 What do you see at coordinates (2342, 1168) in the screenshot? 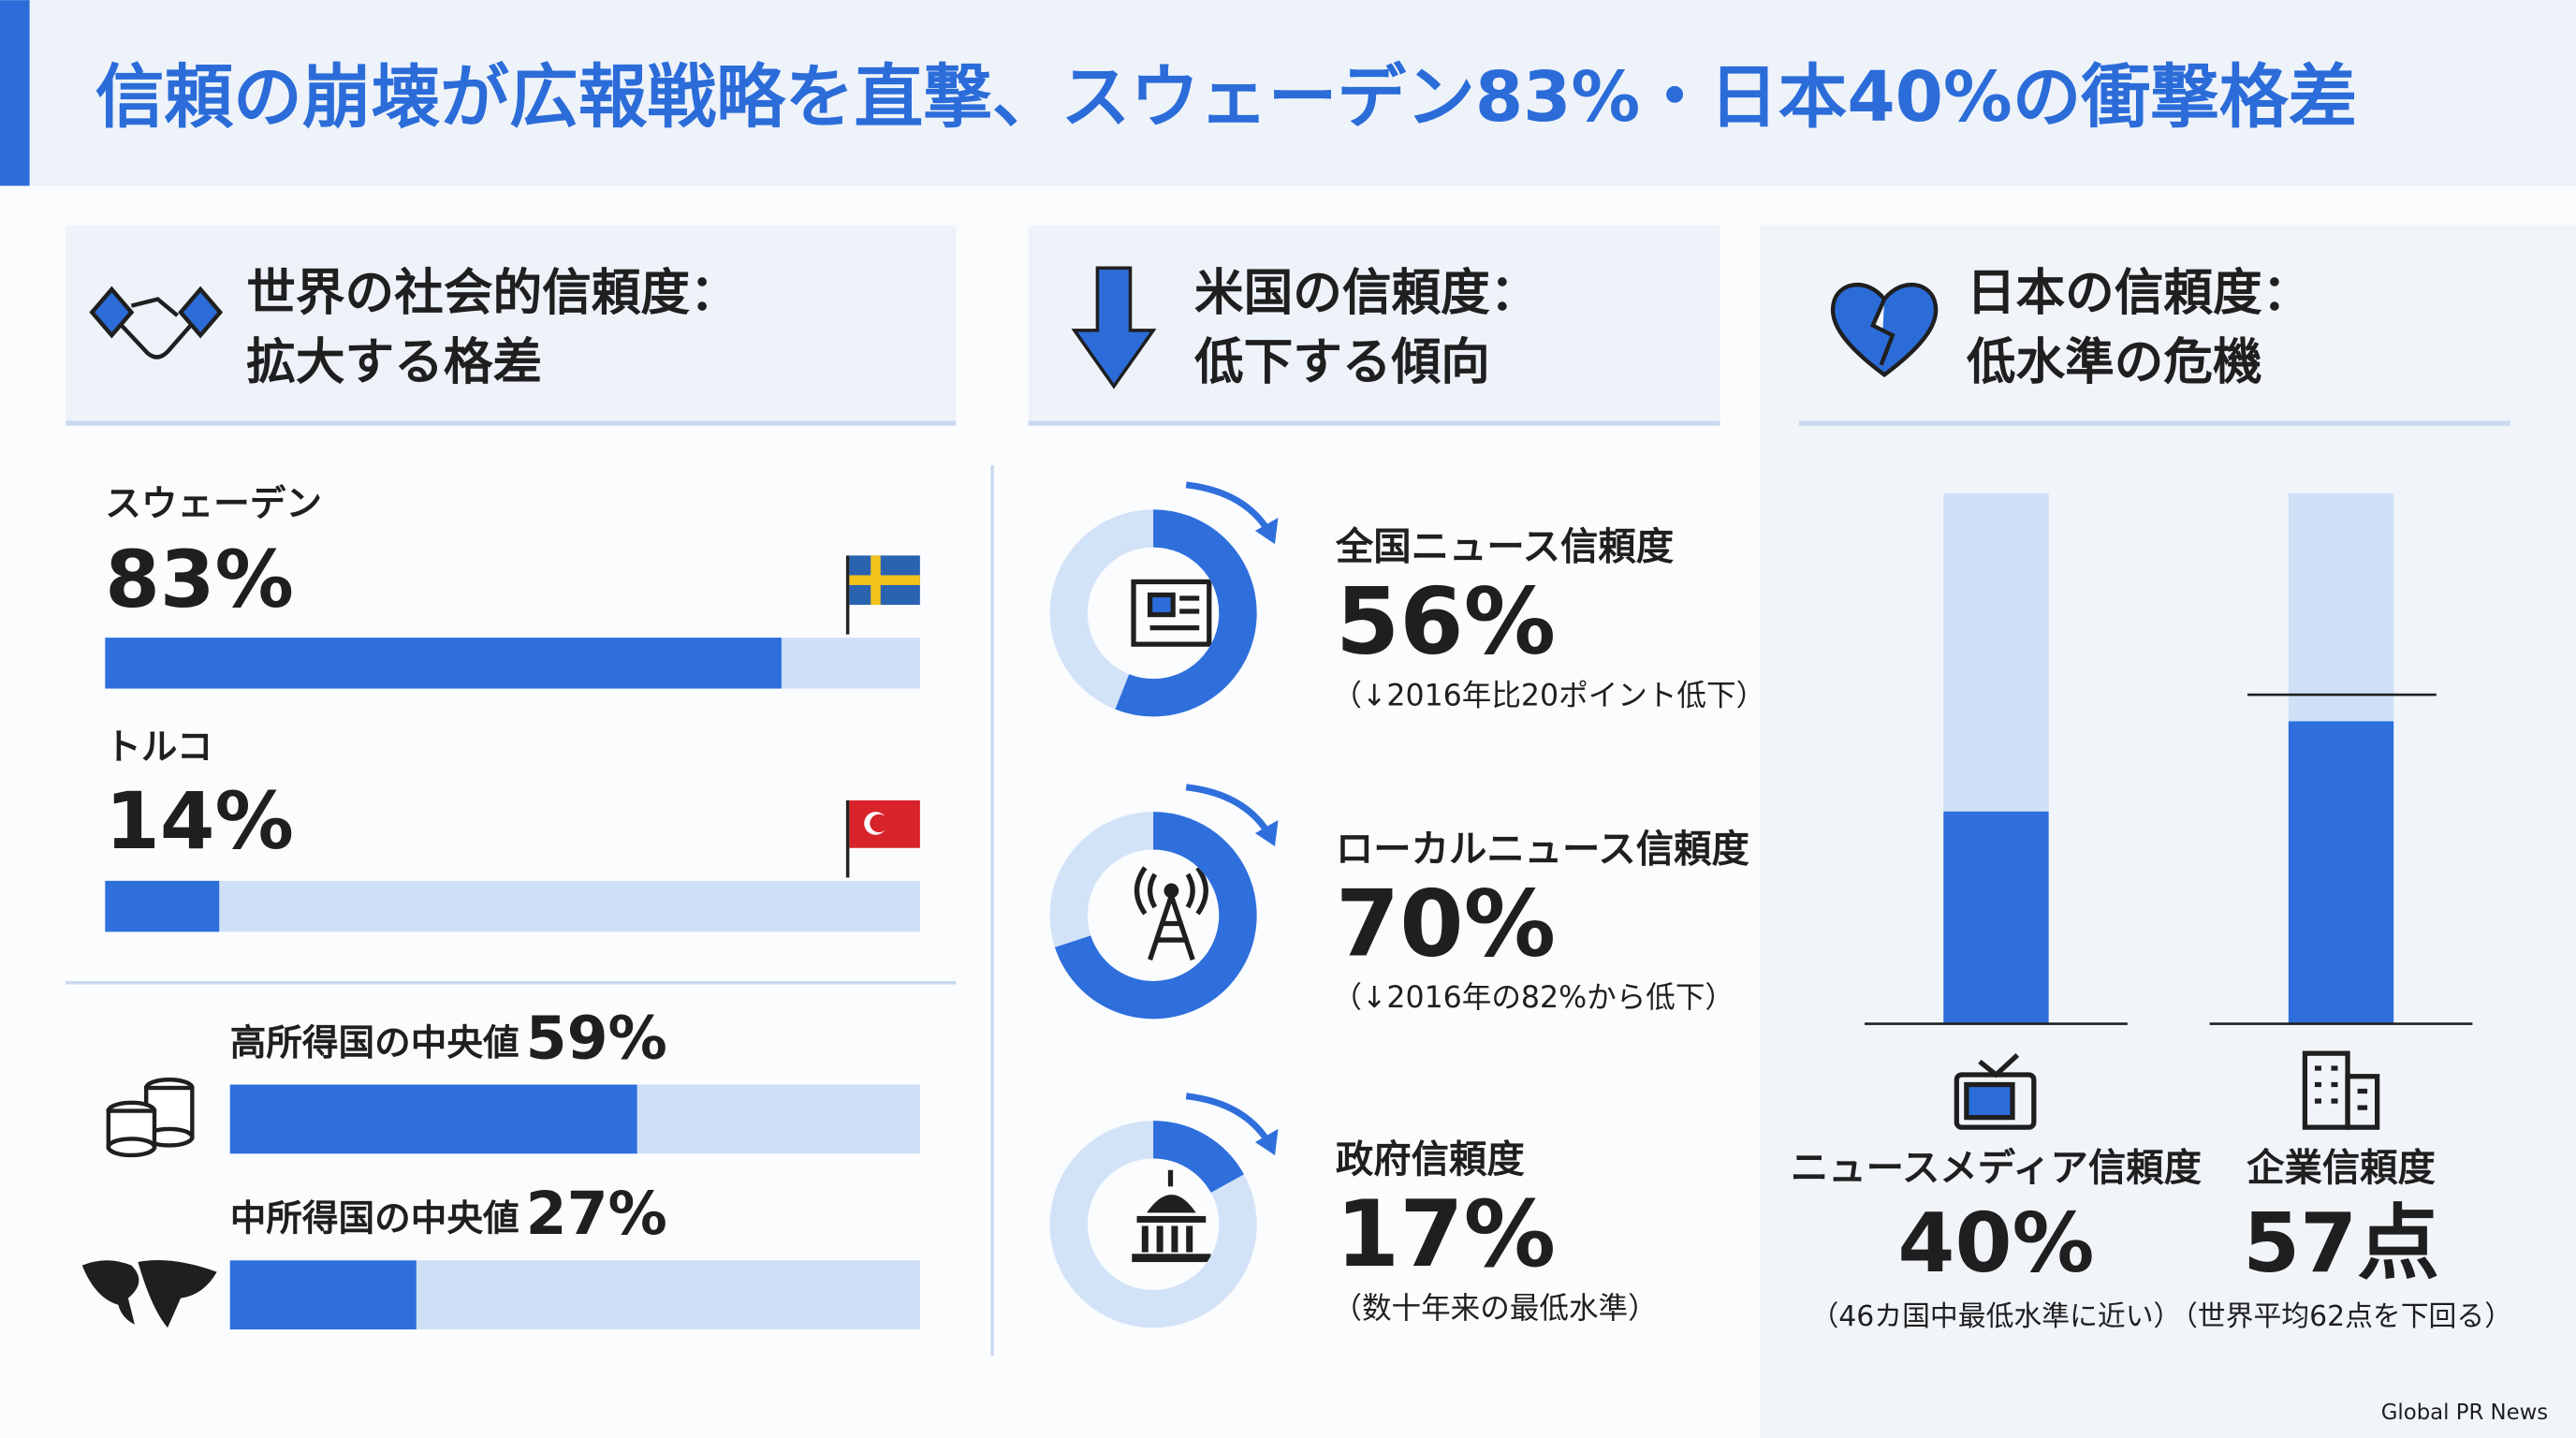
I see `bar-name: 企業信頼度` at bounding box center [2342, 1168].